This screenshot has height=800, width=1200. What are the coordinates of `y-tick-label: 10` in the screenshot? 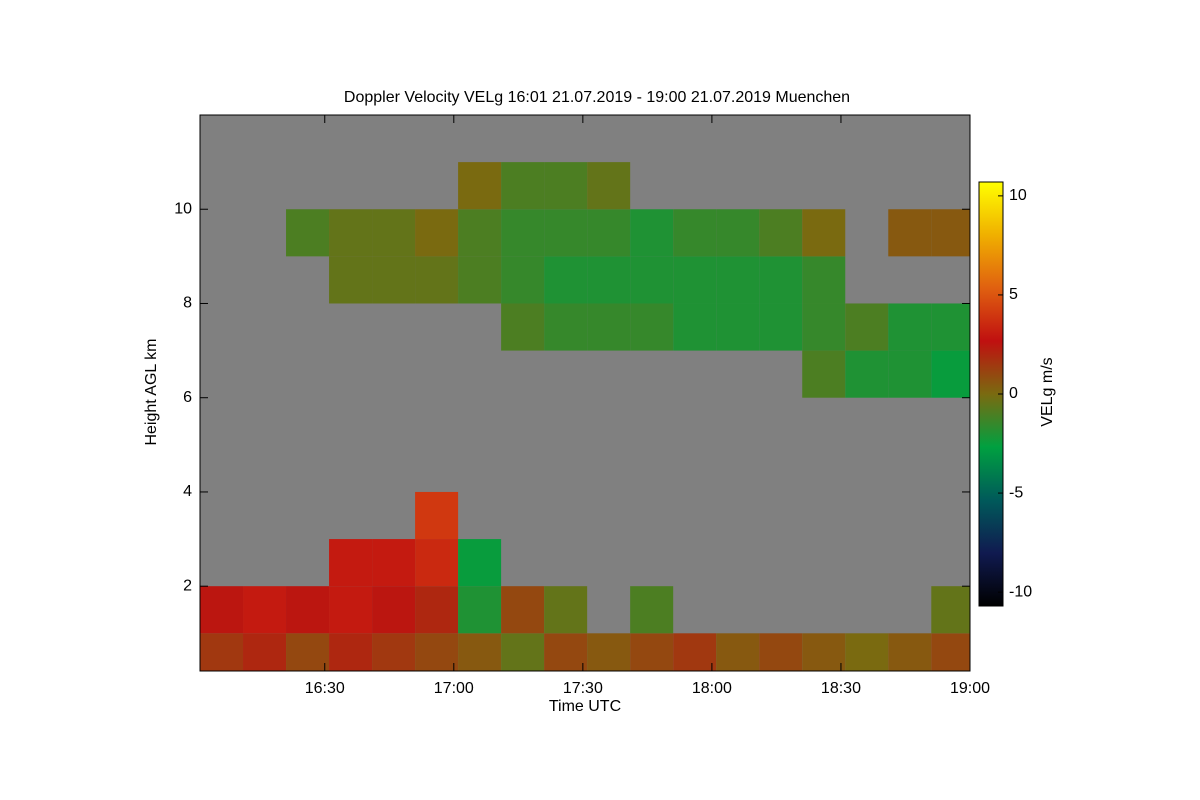 It's located at (183, 208).